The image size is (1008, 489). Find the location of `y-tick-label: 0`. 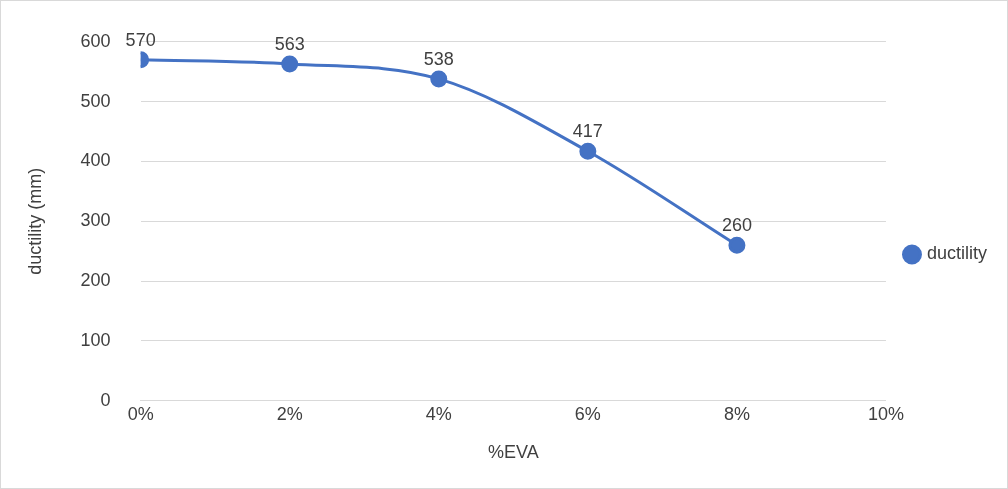

y-tick-label: 0 is located at coordinates (105, 399).